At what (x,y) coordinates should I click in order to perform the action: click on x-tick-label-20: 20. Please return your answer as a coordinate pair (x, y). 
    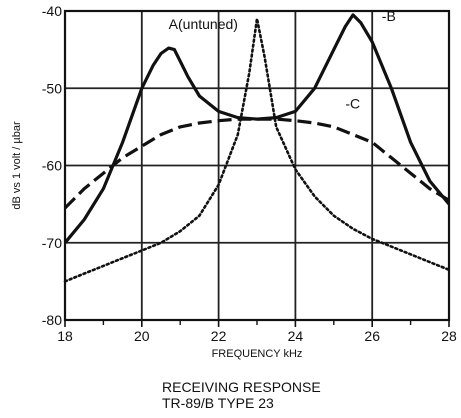
    Looking at the image, I should click on (142, 336).